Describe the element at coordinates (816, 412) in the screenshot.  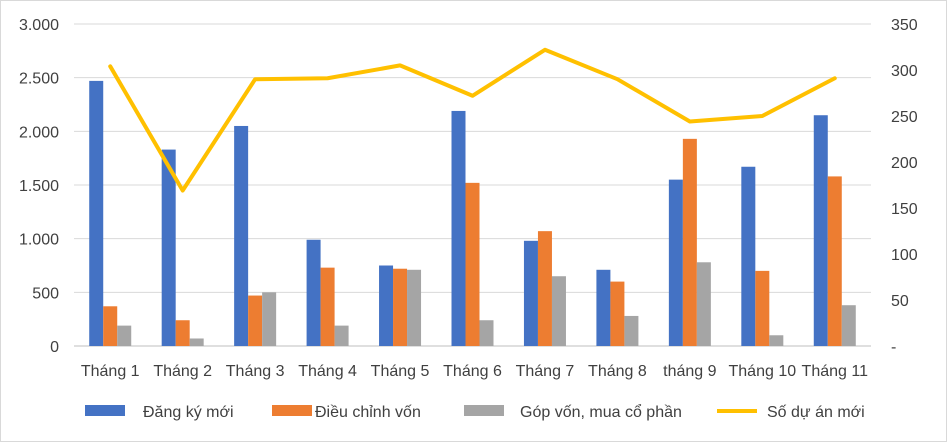
I see `legend-label: Số dự án mới` at that location.